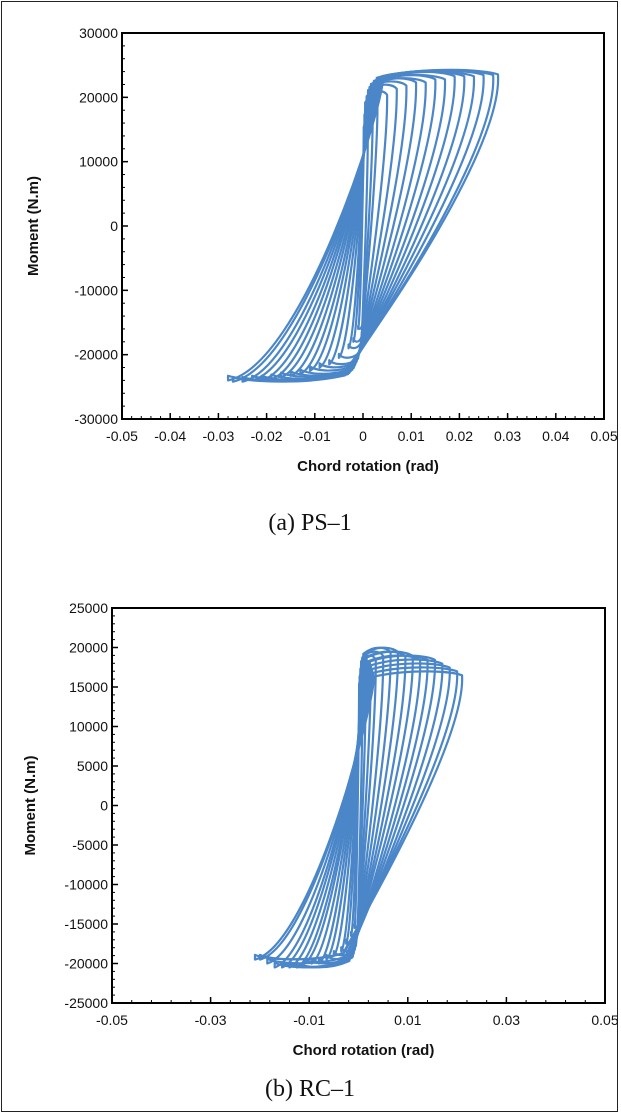  I want to click on x-tick-label: -0.04, so click(170, 436).